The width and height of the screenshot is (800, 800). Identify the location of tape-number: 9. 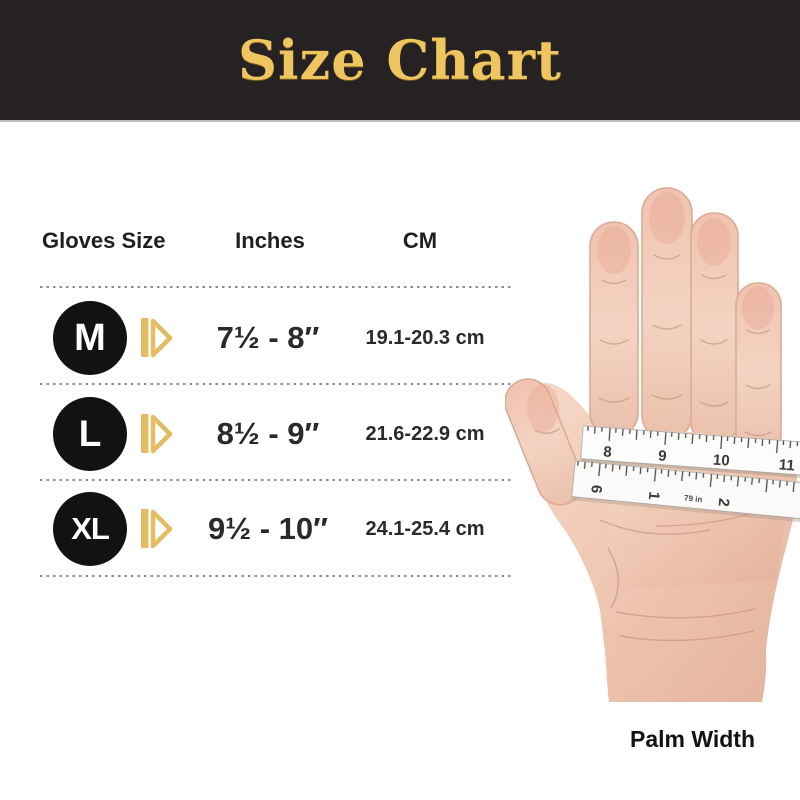
(663, 456).